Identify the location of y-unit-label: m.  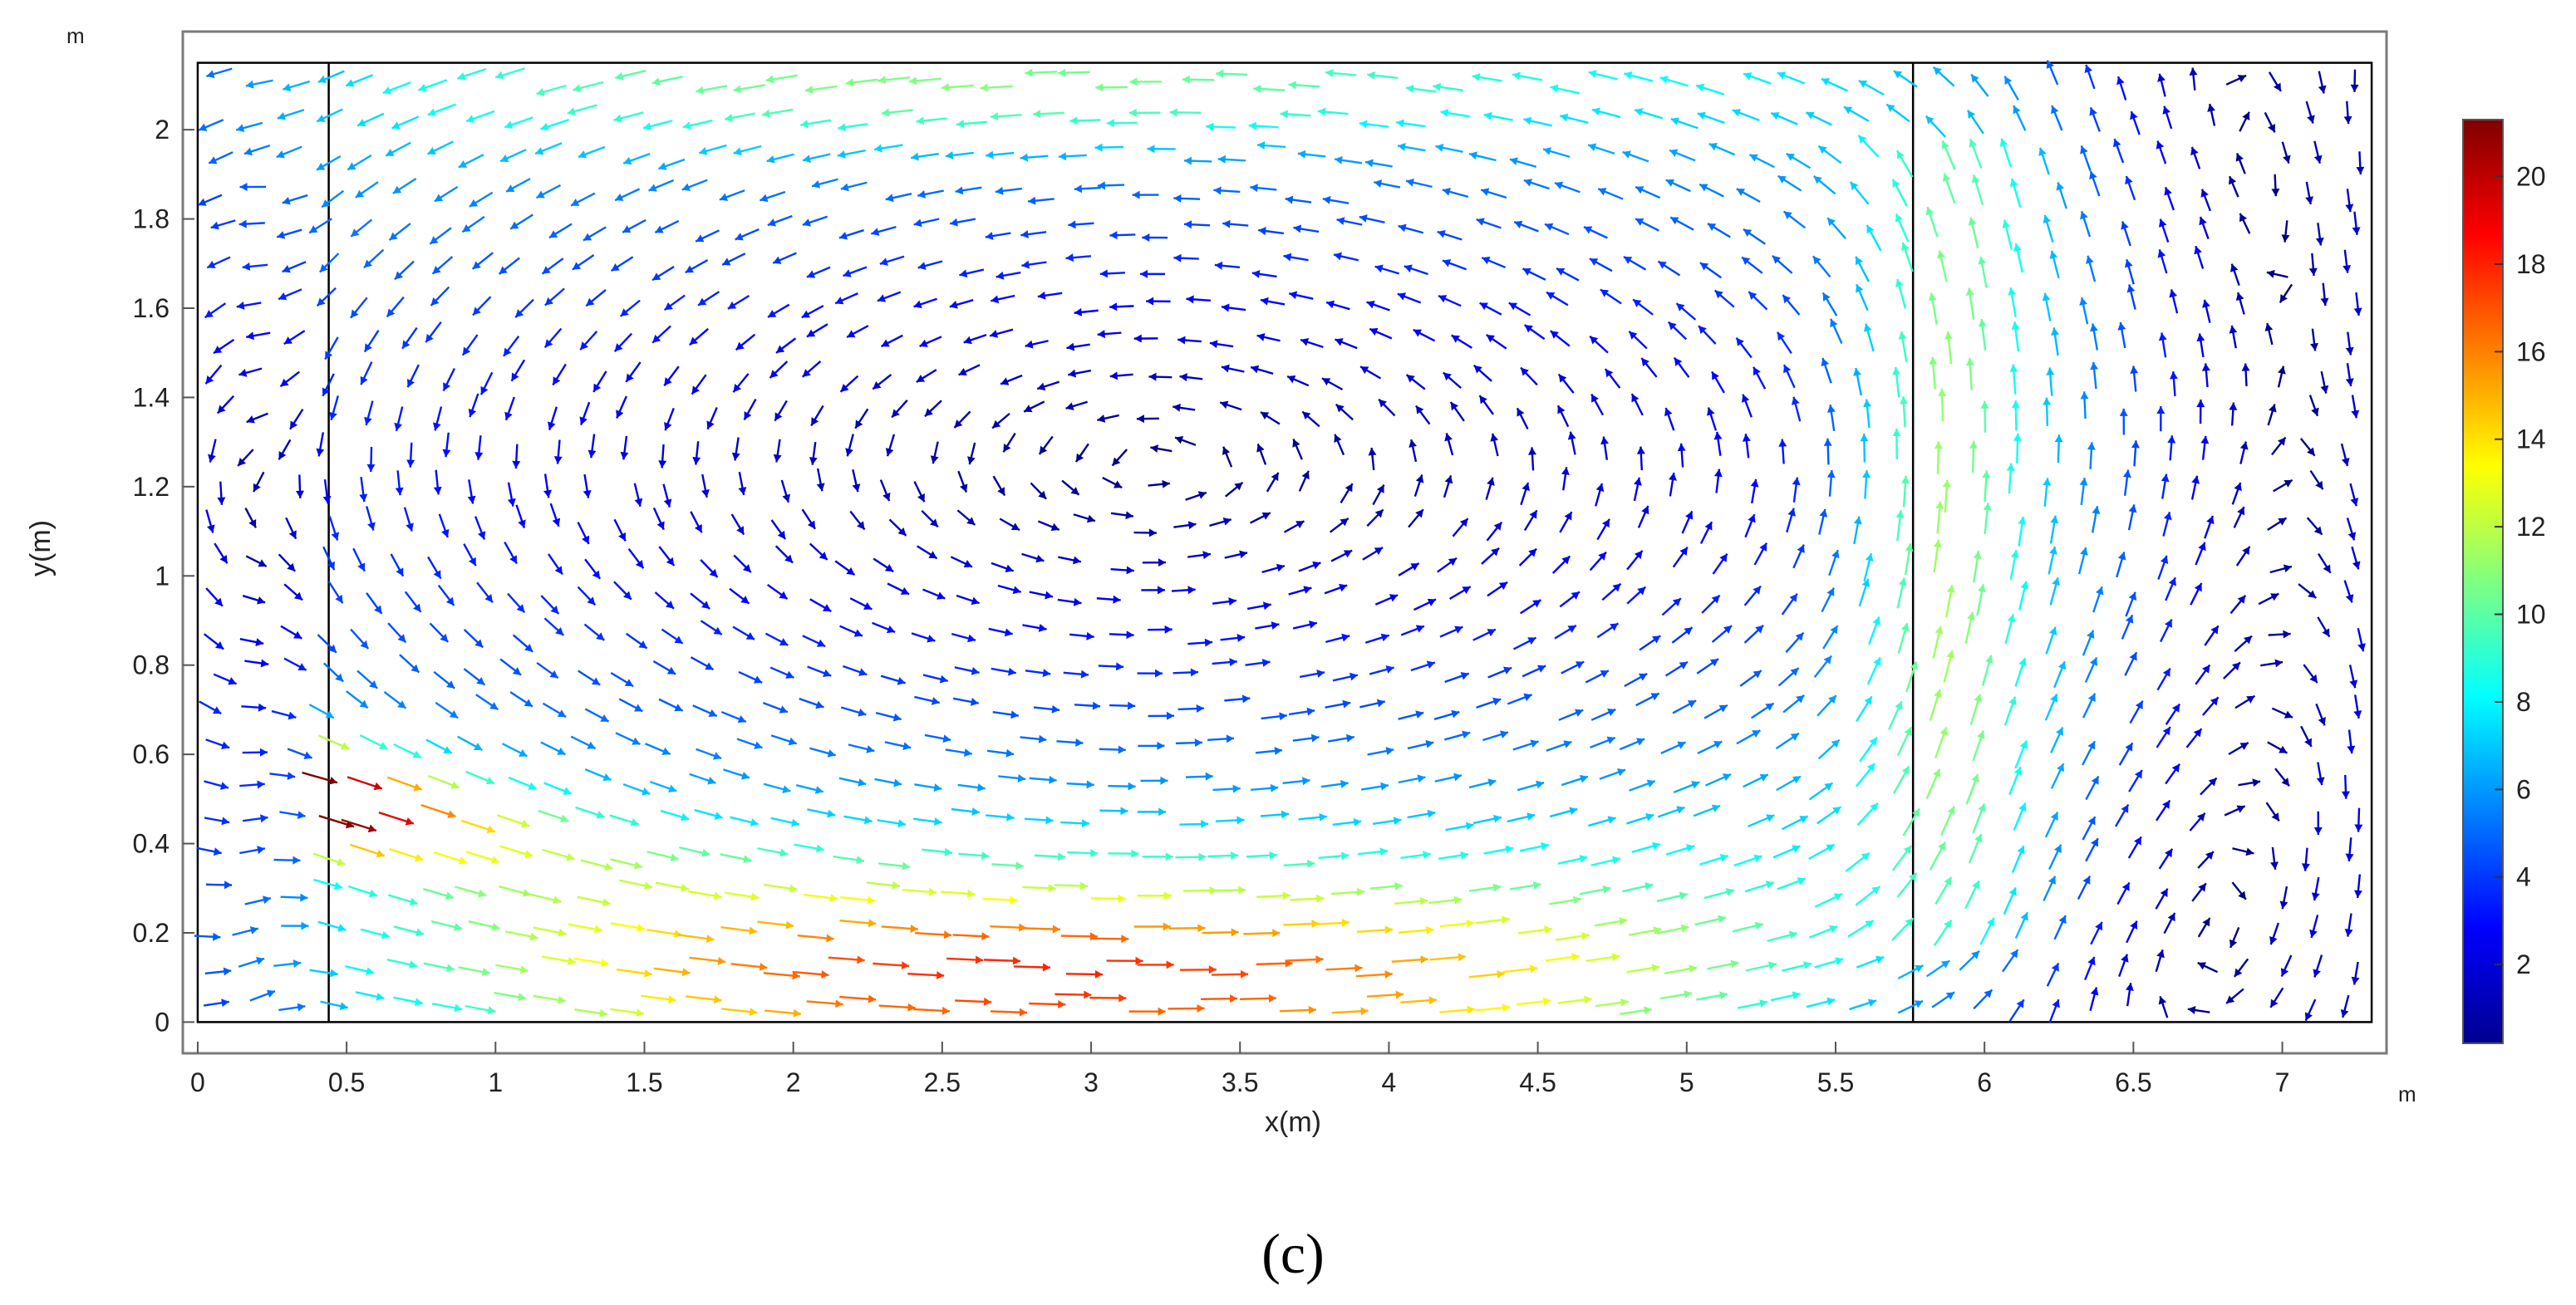
(75, 35).